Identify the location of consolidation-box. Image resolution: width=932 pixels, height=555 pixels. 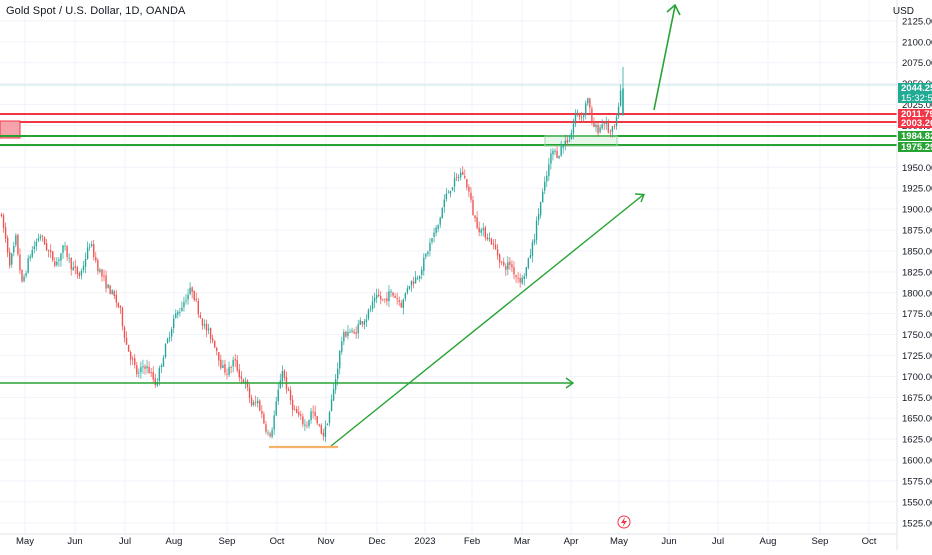
(581, 141).